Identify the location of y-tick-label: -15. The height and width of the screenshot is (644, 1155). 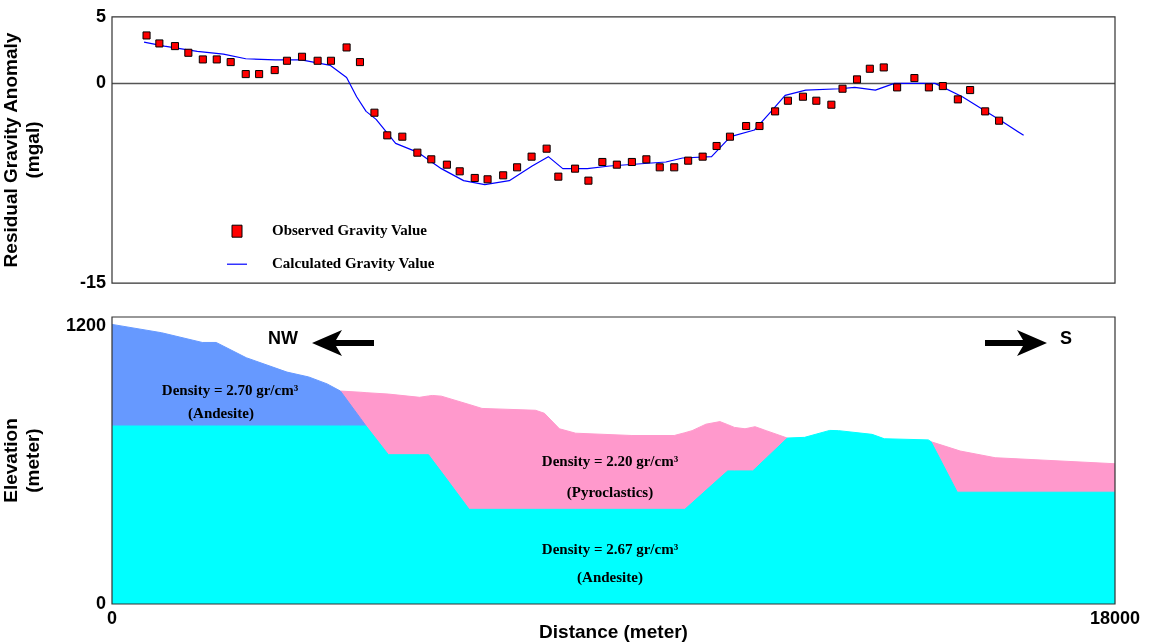
(92, 282).